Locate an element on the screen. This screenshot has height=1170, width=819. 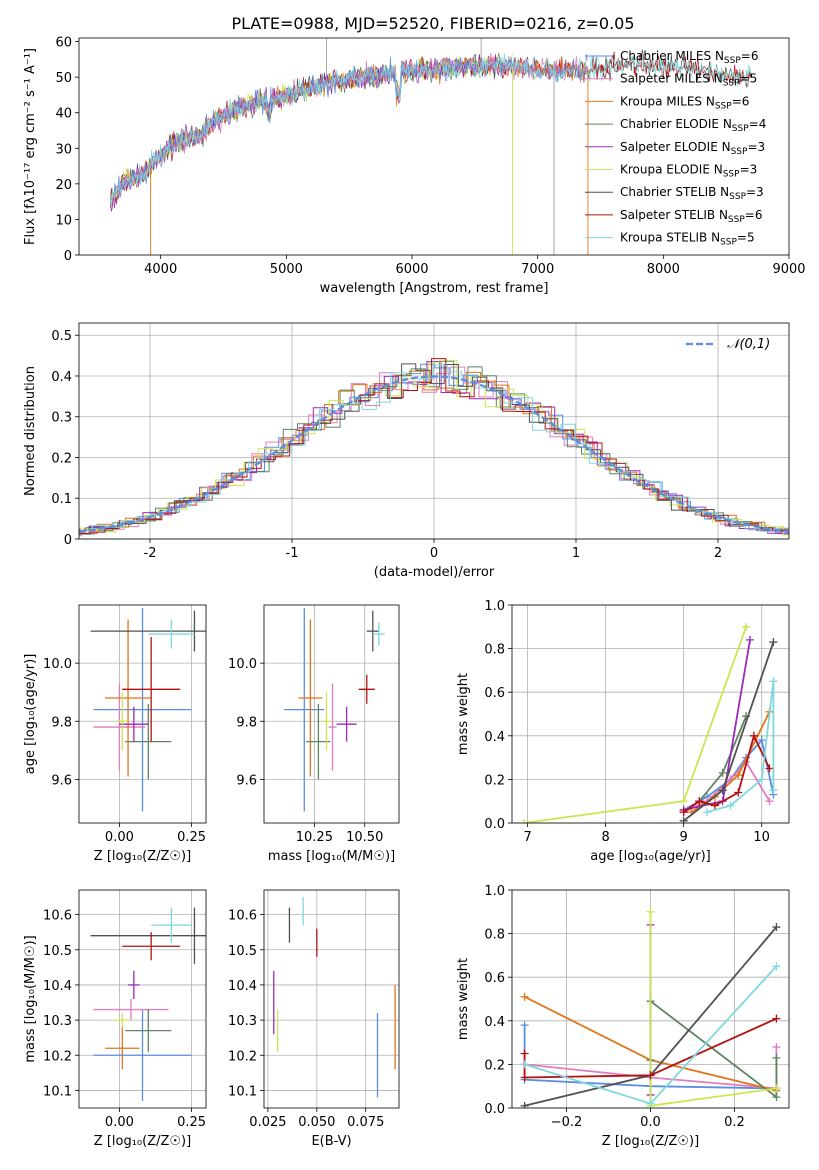
y-tick-label: 0.4 is located at coordinates (494, 1022).